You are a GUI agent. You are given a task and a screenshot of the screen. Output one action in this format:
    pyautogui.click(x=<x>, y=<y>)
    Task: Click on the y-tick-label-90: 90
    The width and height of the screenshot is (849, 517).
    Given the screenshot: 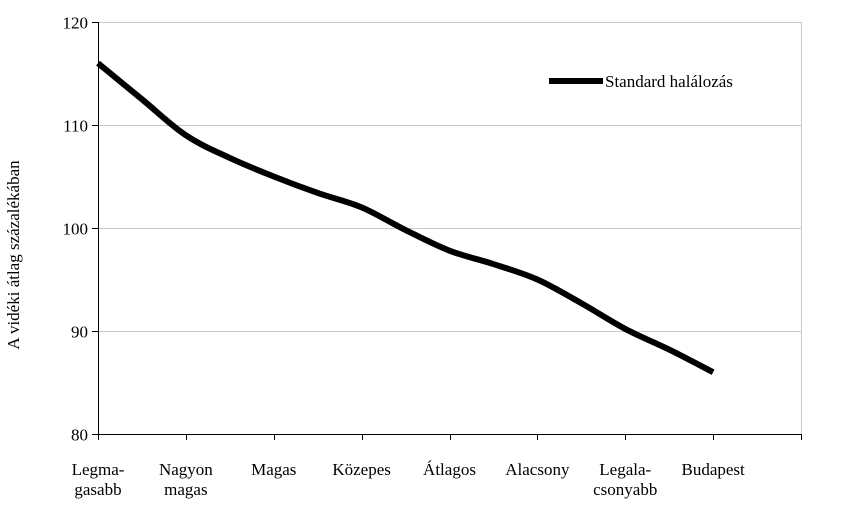 What is the action you would take?
    pyautogui.click(x=79, y=332)
    